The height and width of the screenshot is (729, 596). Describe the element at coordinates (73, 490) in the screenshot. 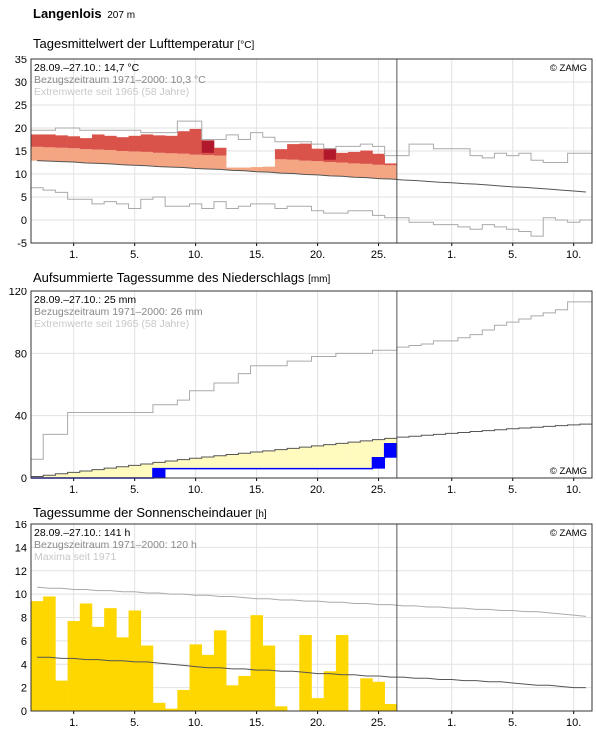

I see `precip-xtick-label: 1.` at that location.